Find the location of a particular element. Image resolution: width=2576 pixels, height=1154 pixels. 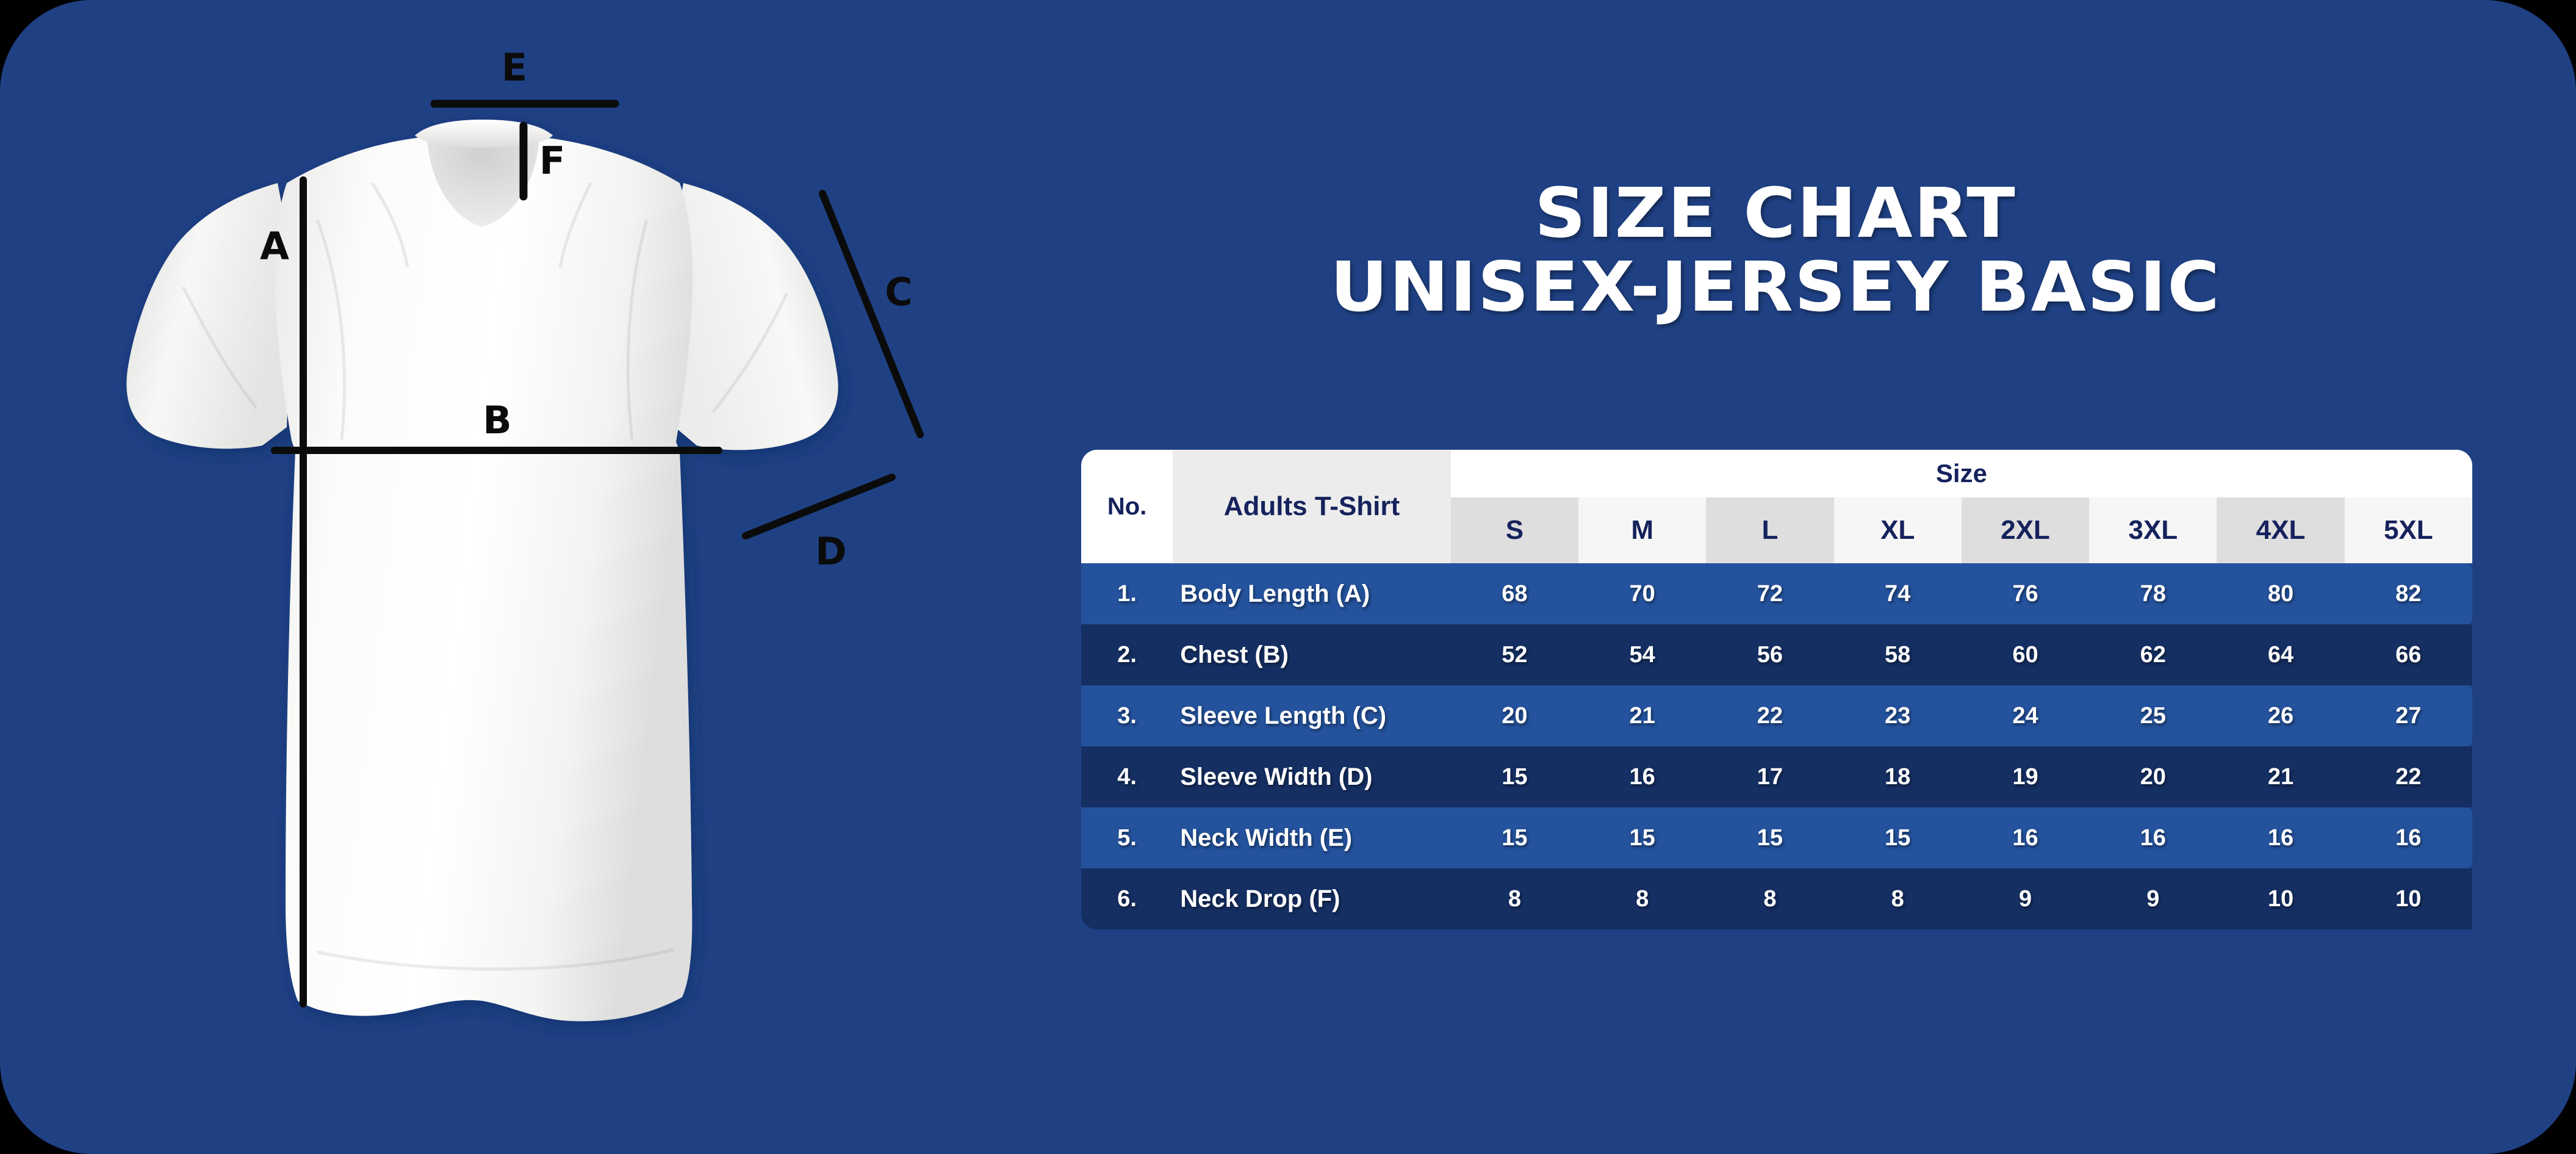

row-measurement-name: Body Length (A) is located at coordinates (1312, 593).